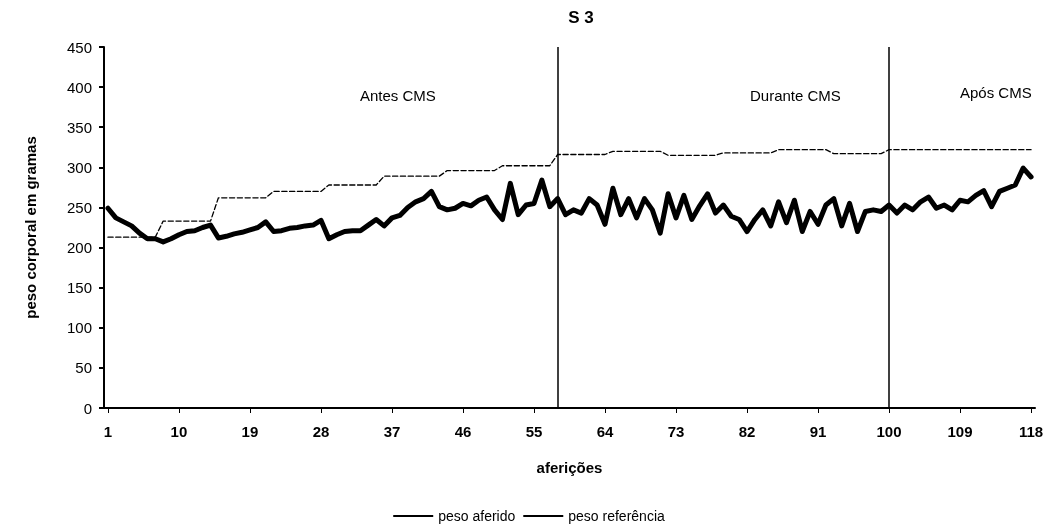  What do you see at coordinates (605, 431) in the screenshot?
I see `x-tick-label: 64` at bounding box center [605, 431].